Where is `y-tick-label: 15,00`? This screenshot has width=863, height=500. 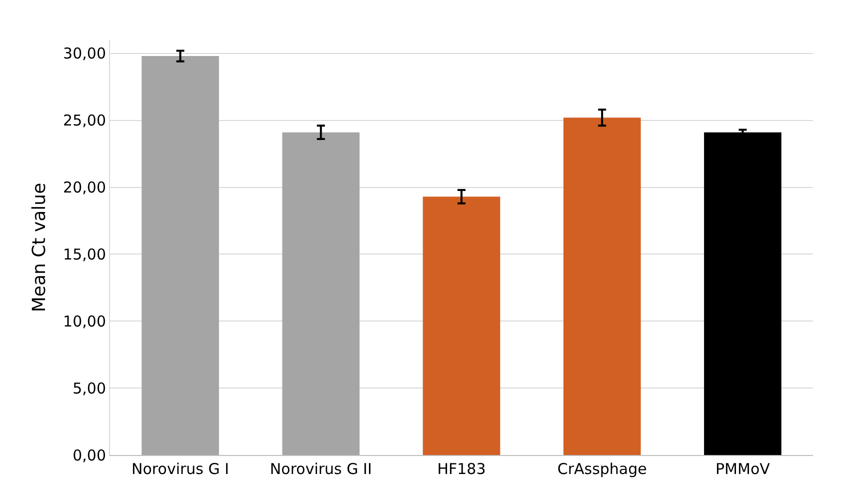
y-tick-label: 15,00 is located at coordinates (84, 254).